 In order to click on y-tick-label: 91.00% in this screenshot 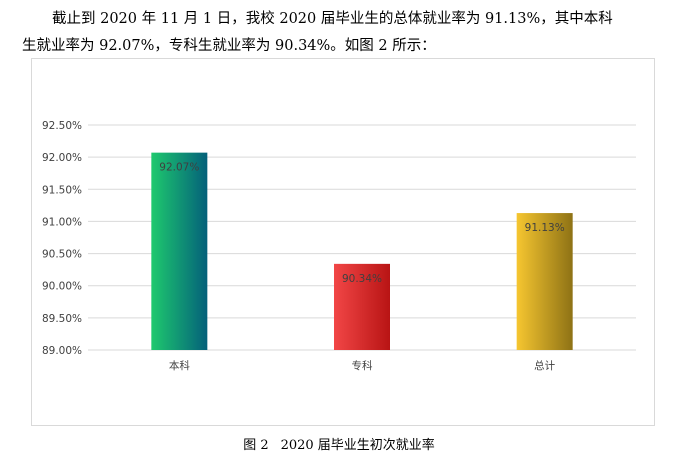, I will do `click(62, 222)`.